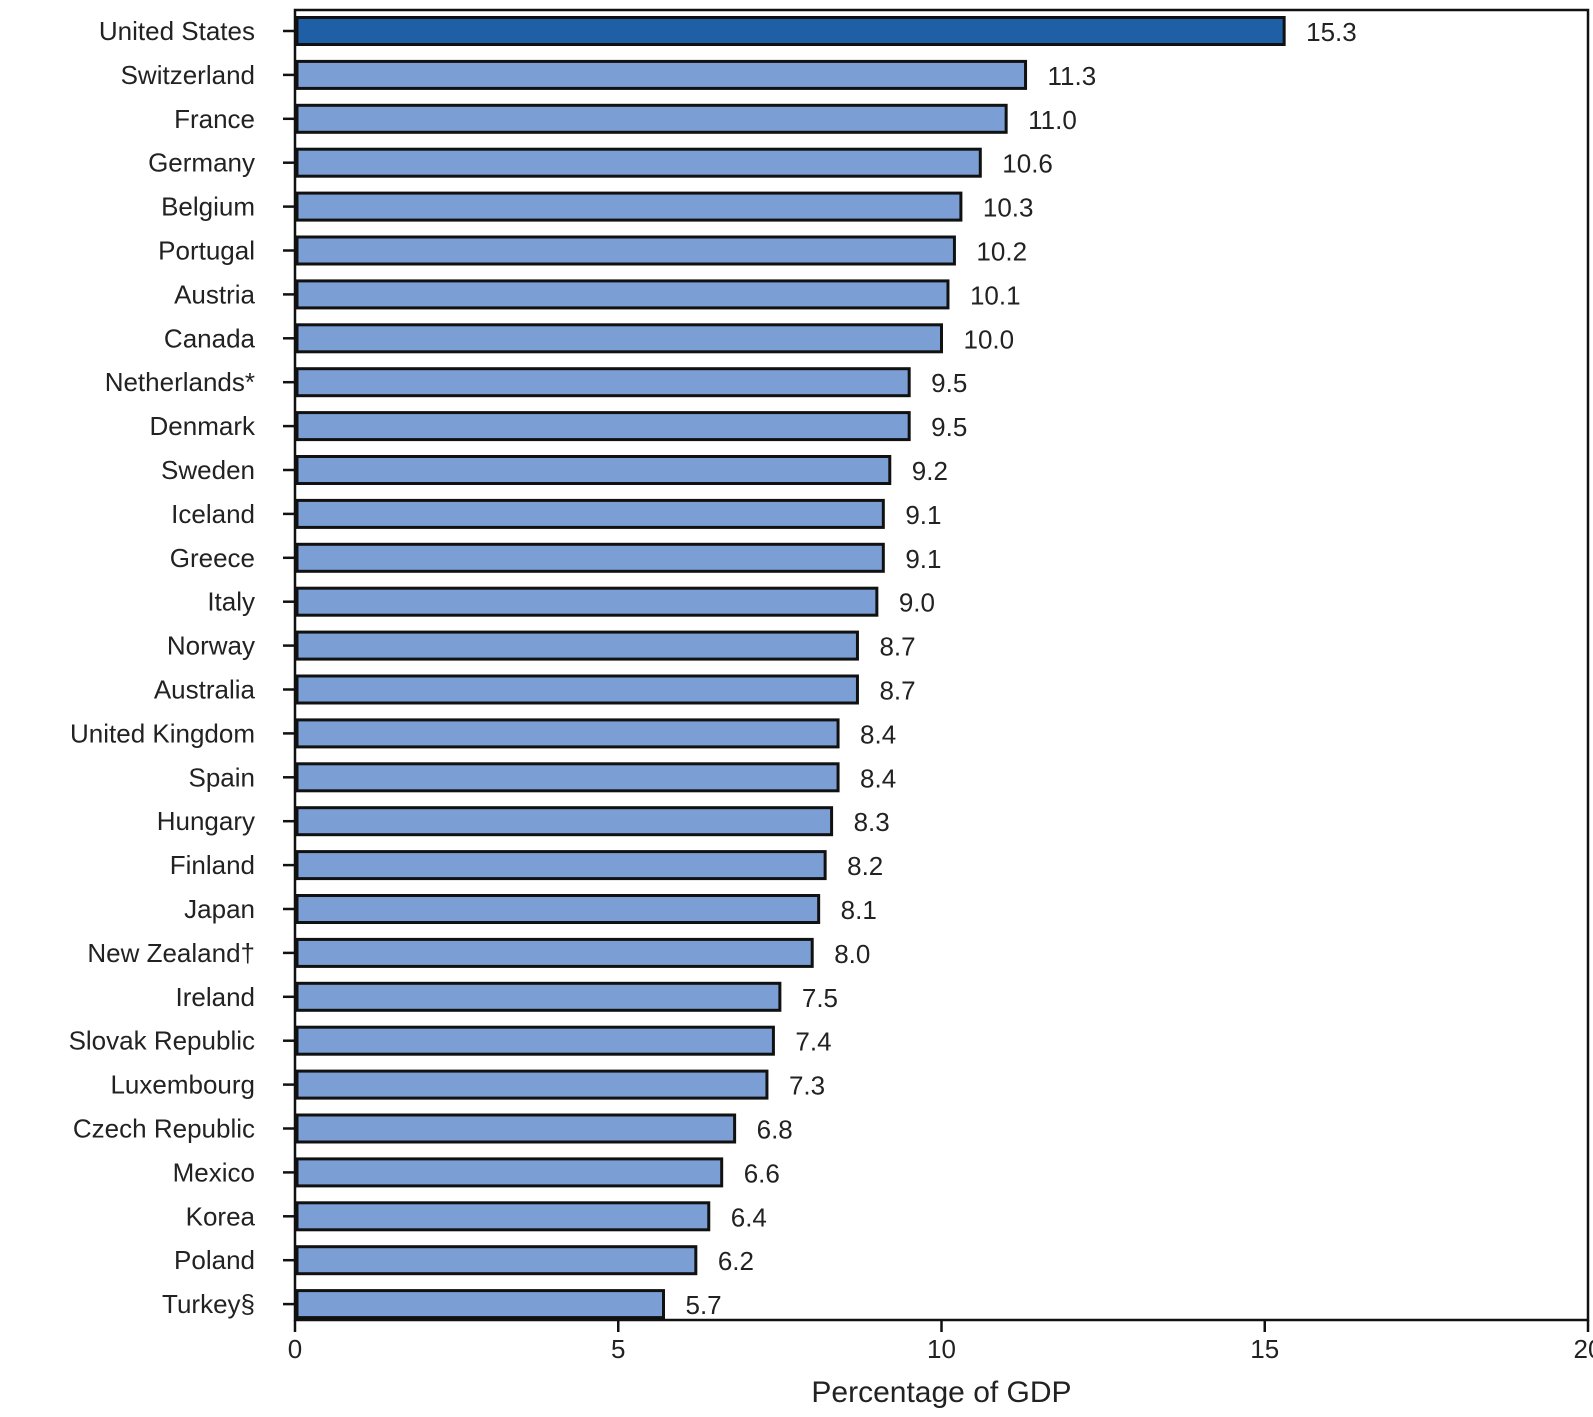  What do you see at coordinates (212, 865) in the screenshot?
I see `category-label: Finland` at bounding box center [212, 865].